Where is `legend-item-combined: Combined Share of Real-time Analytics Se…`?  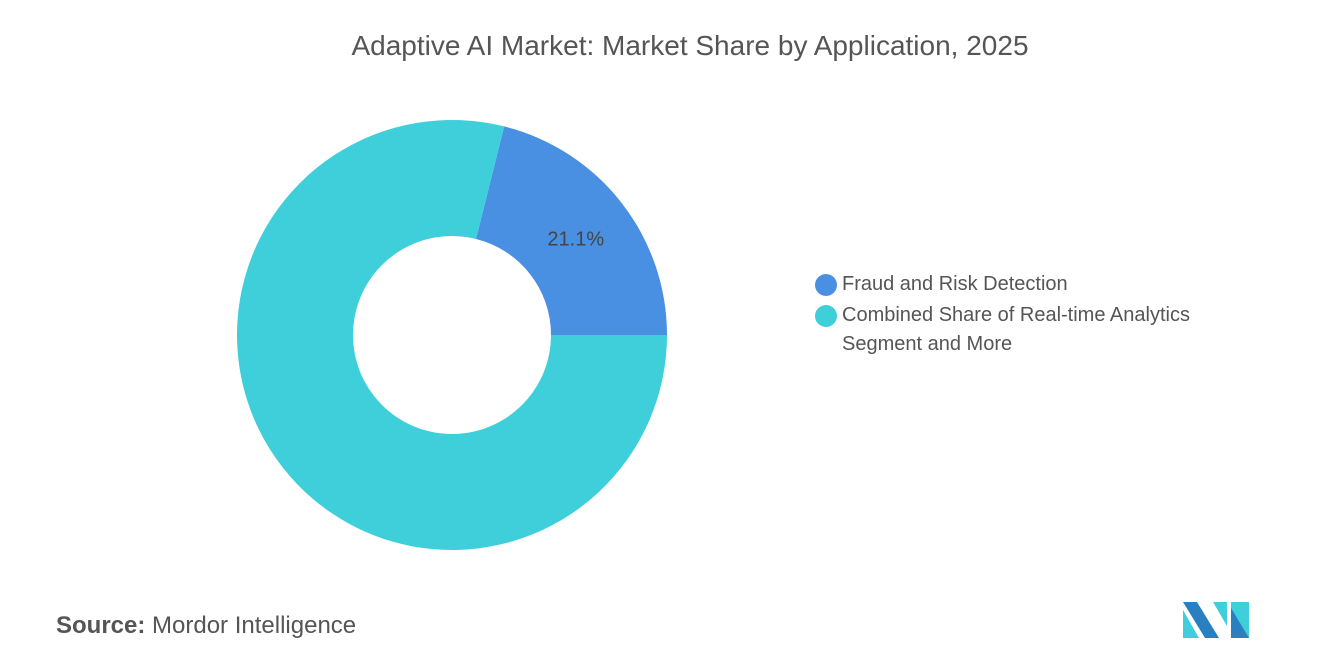 legend-item-combined: Combined Share of Real-time Analytics Se… is located at coordinates (1038, 330).